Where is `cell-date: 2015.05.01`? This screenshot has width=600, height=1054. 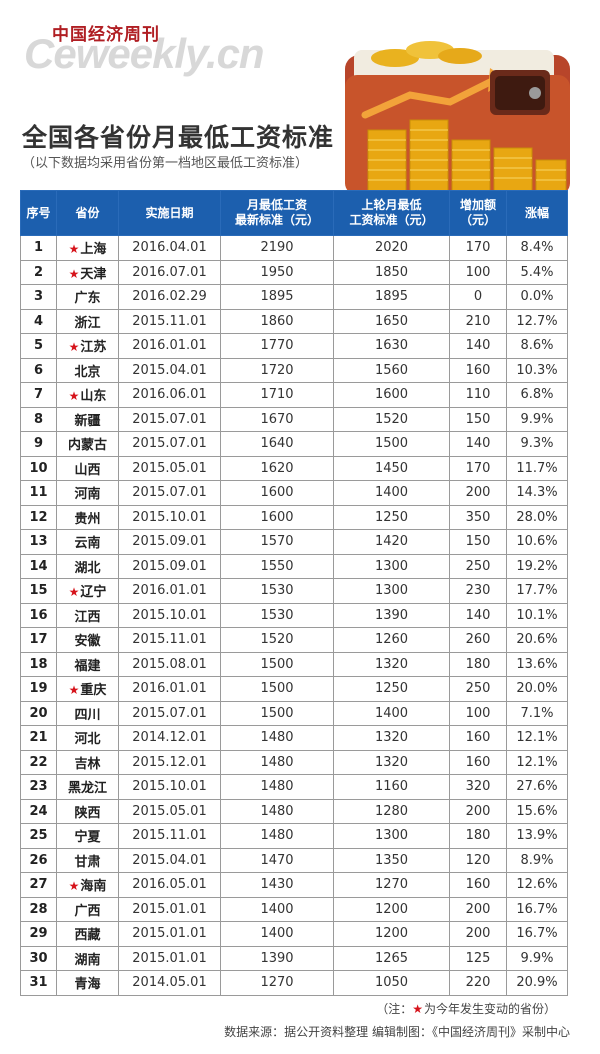 cell-date: 2015.05.01 is located at coordinates (169, 468).